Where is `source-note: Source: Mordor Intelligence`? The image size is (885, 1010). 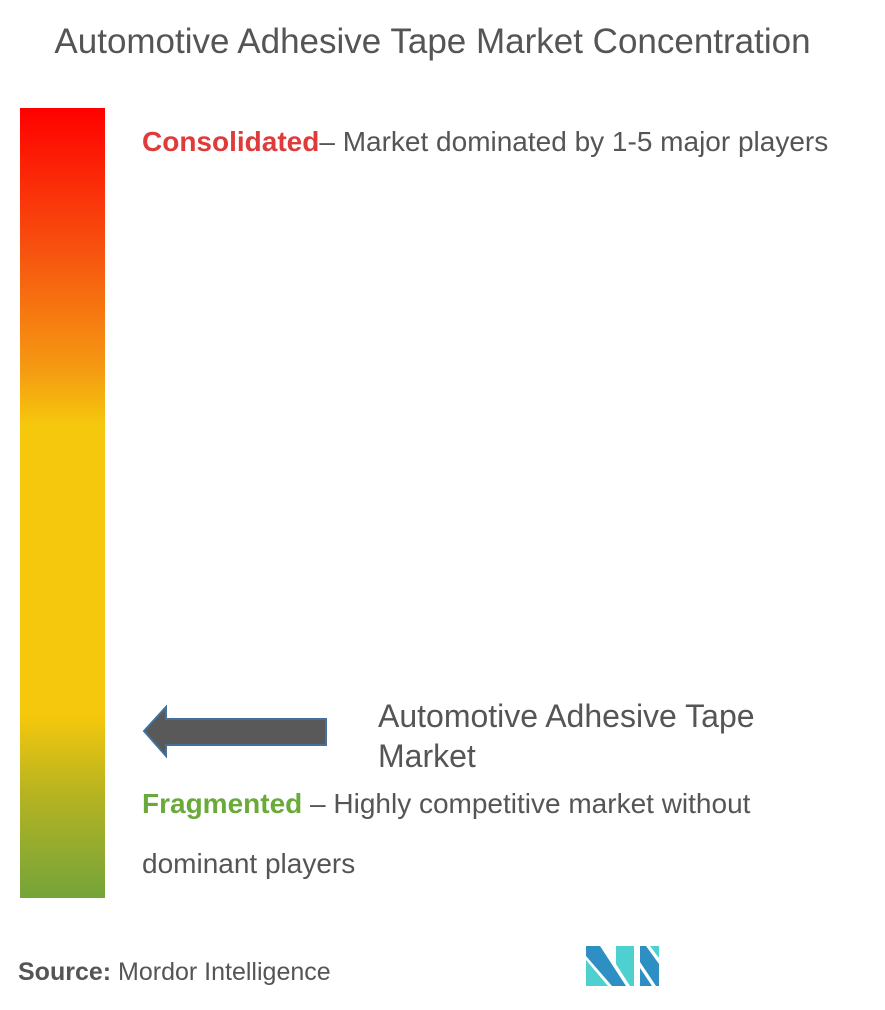 source-note: Source: Mordor Intelligence is located at coordinates (174, 972).